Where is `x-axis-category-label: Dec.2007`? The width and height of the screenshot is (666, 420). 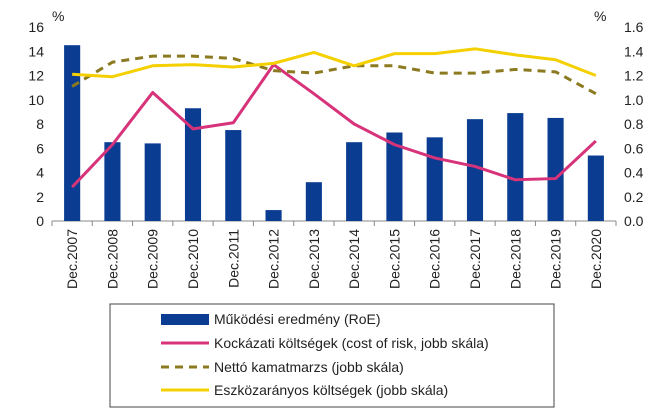 x-axis-category-label: Dec.2007 is located at coordinates (72, 259).